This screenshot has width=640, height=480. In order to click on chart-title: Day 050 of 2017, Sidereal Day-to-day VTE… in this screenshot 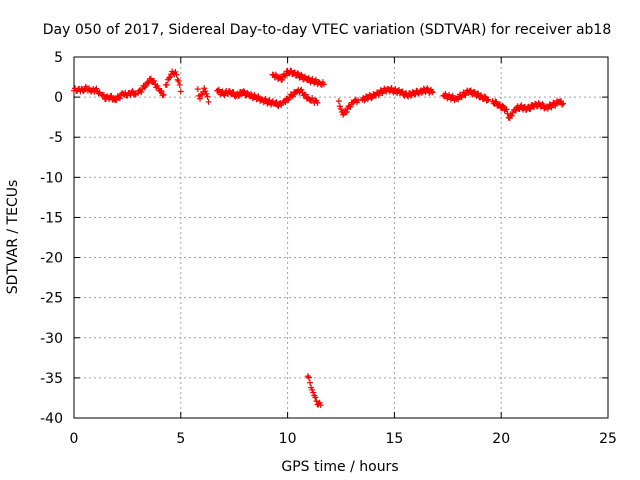, I will do `click(327, 30)`.